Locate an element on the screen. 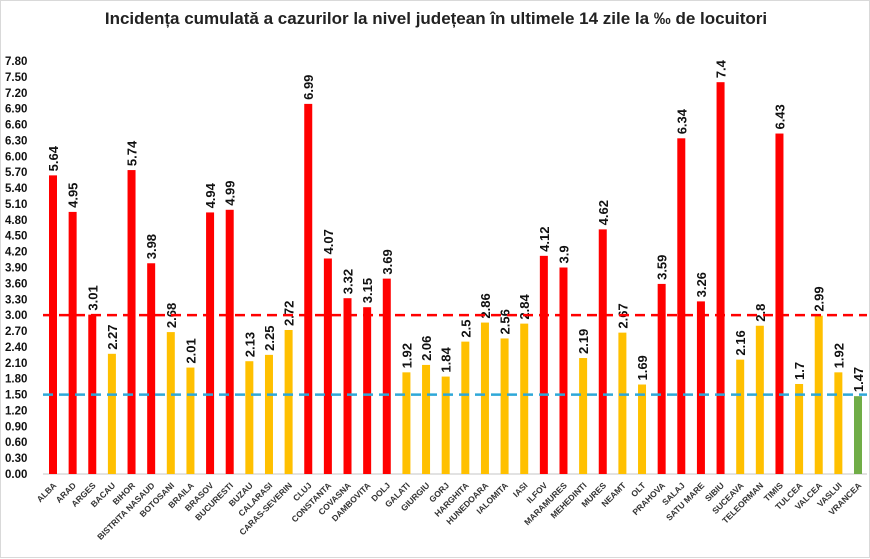  bar-calarasi is located at coordinates (268, 414).